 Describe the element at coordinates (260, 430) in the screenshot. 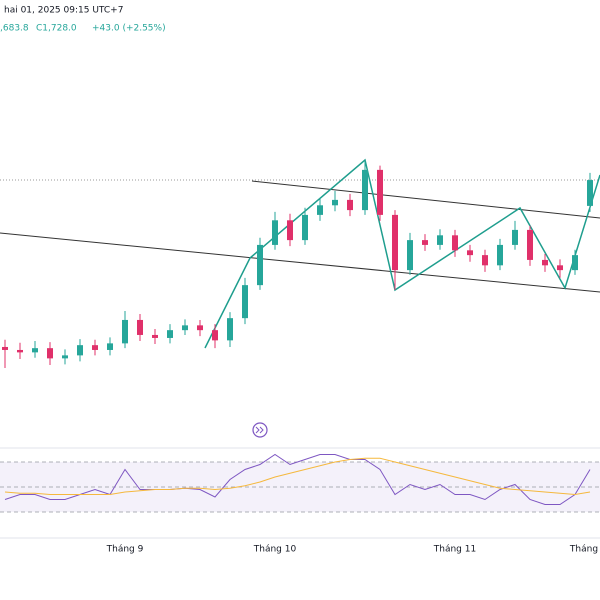

I see `indicator-icon` at that location.